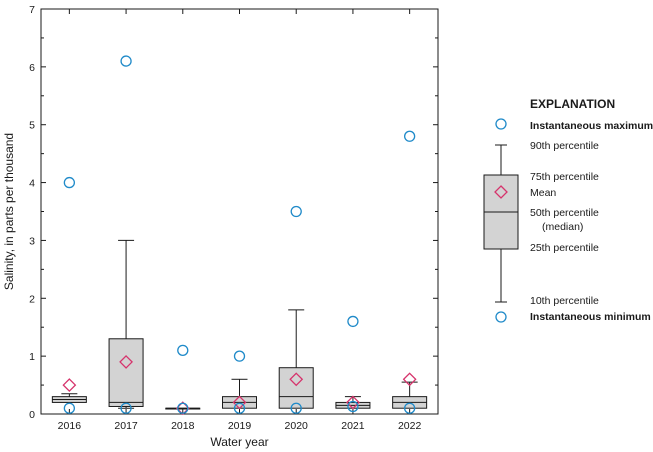  Describe the element at coordinates (32, 299) in the screenshot. I see `y-tick-label: 2` at that location.